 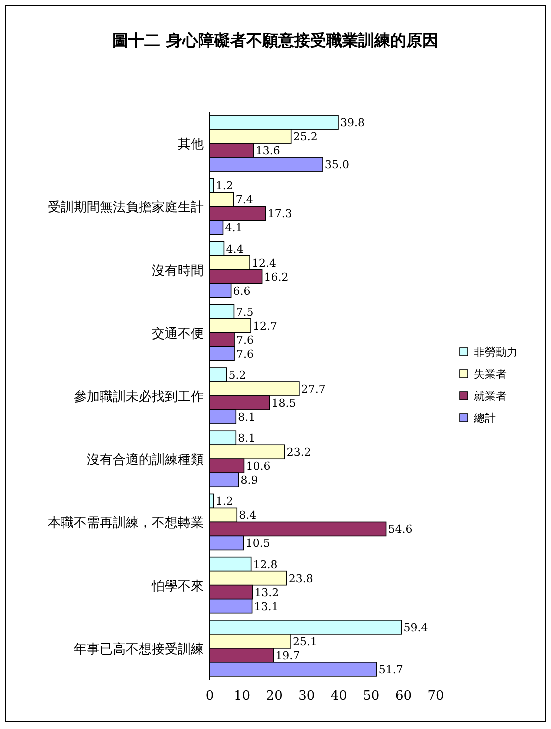 I want to click on data-label: 51.7, so click(x=391, y=669).